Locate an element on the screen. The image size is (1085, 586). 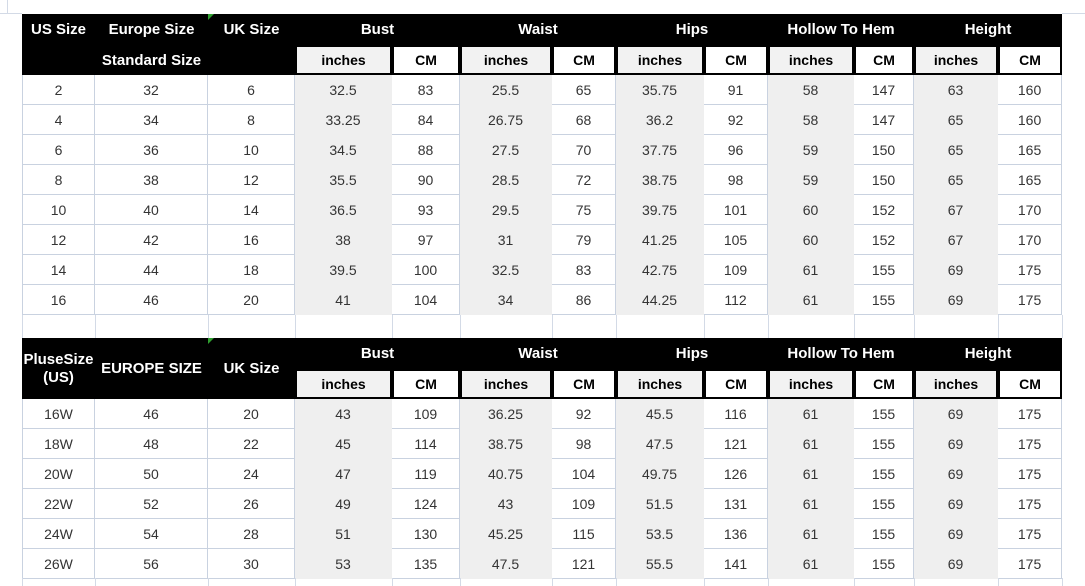
measurement-cell: 29.5 is located at coordinates (506, 210).